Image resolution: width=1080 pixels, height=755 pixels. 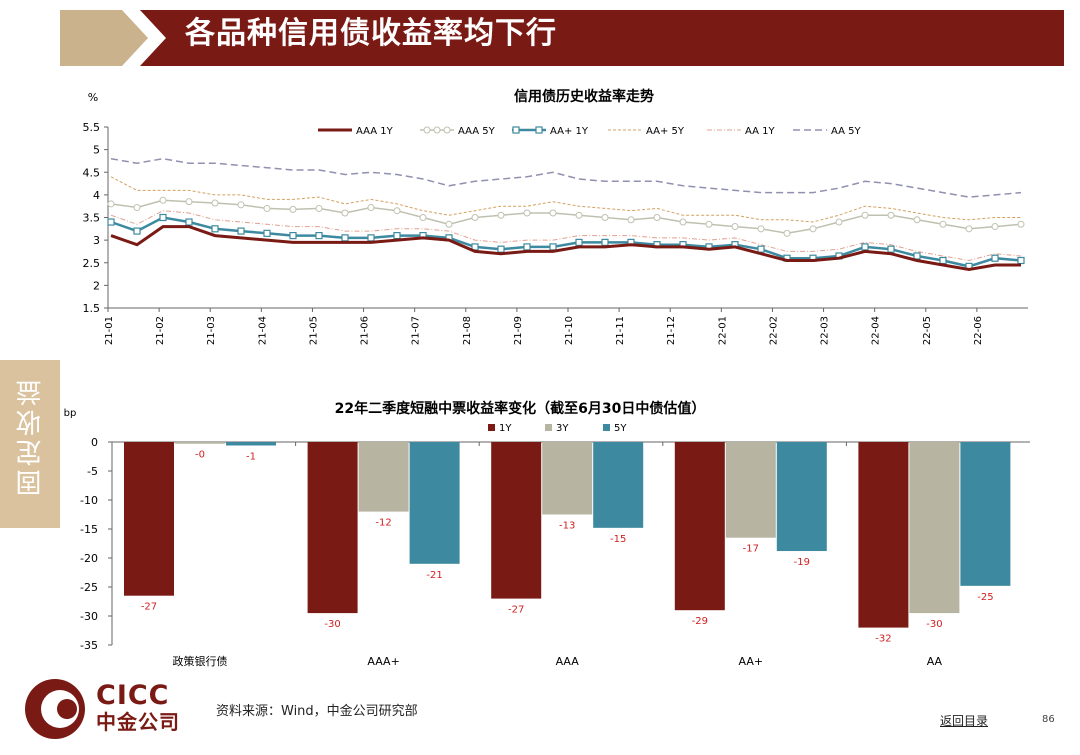 What do you see at coordinates (89, 529) in the screenshot?
I see `bar-chart-y-tick-label: -15` at bounding box center [89, 529].